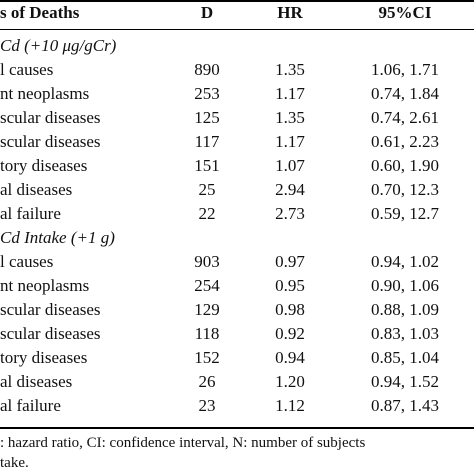 The width and height of the screenshot is (474, 474). Describe the element at coordinates (207, 285) in the screenshot. I see `table-cell: 254` at that location.